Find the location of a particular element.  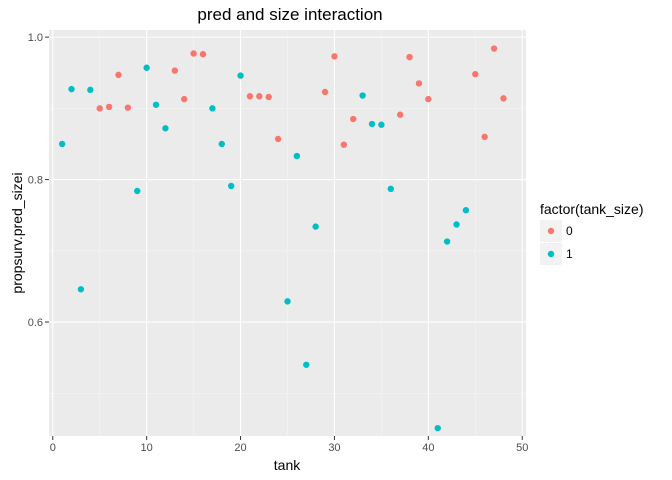

x-tick-label: 40 is located at coordinates (428, 448).